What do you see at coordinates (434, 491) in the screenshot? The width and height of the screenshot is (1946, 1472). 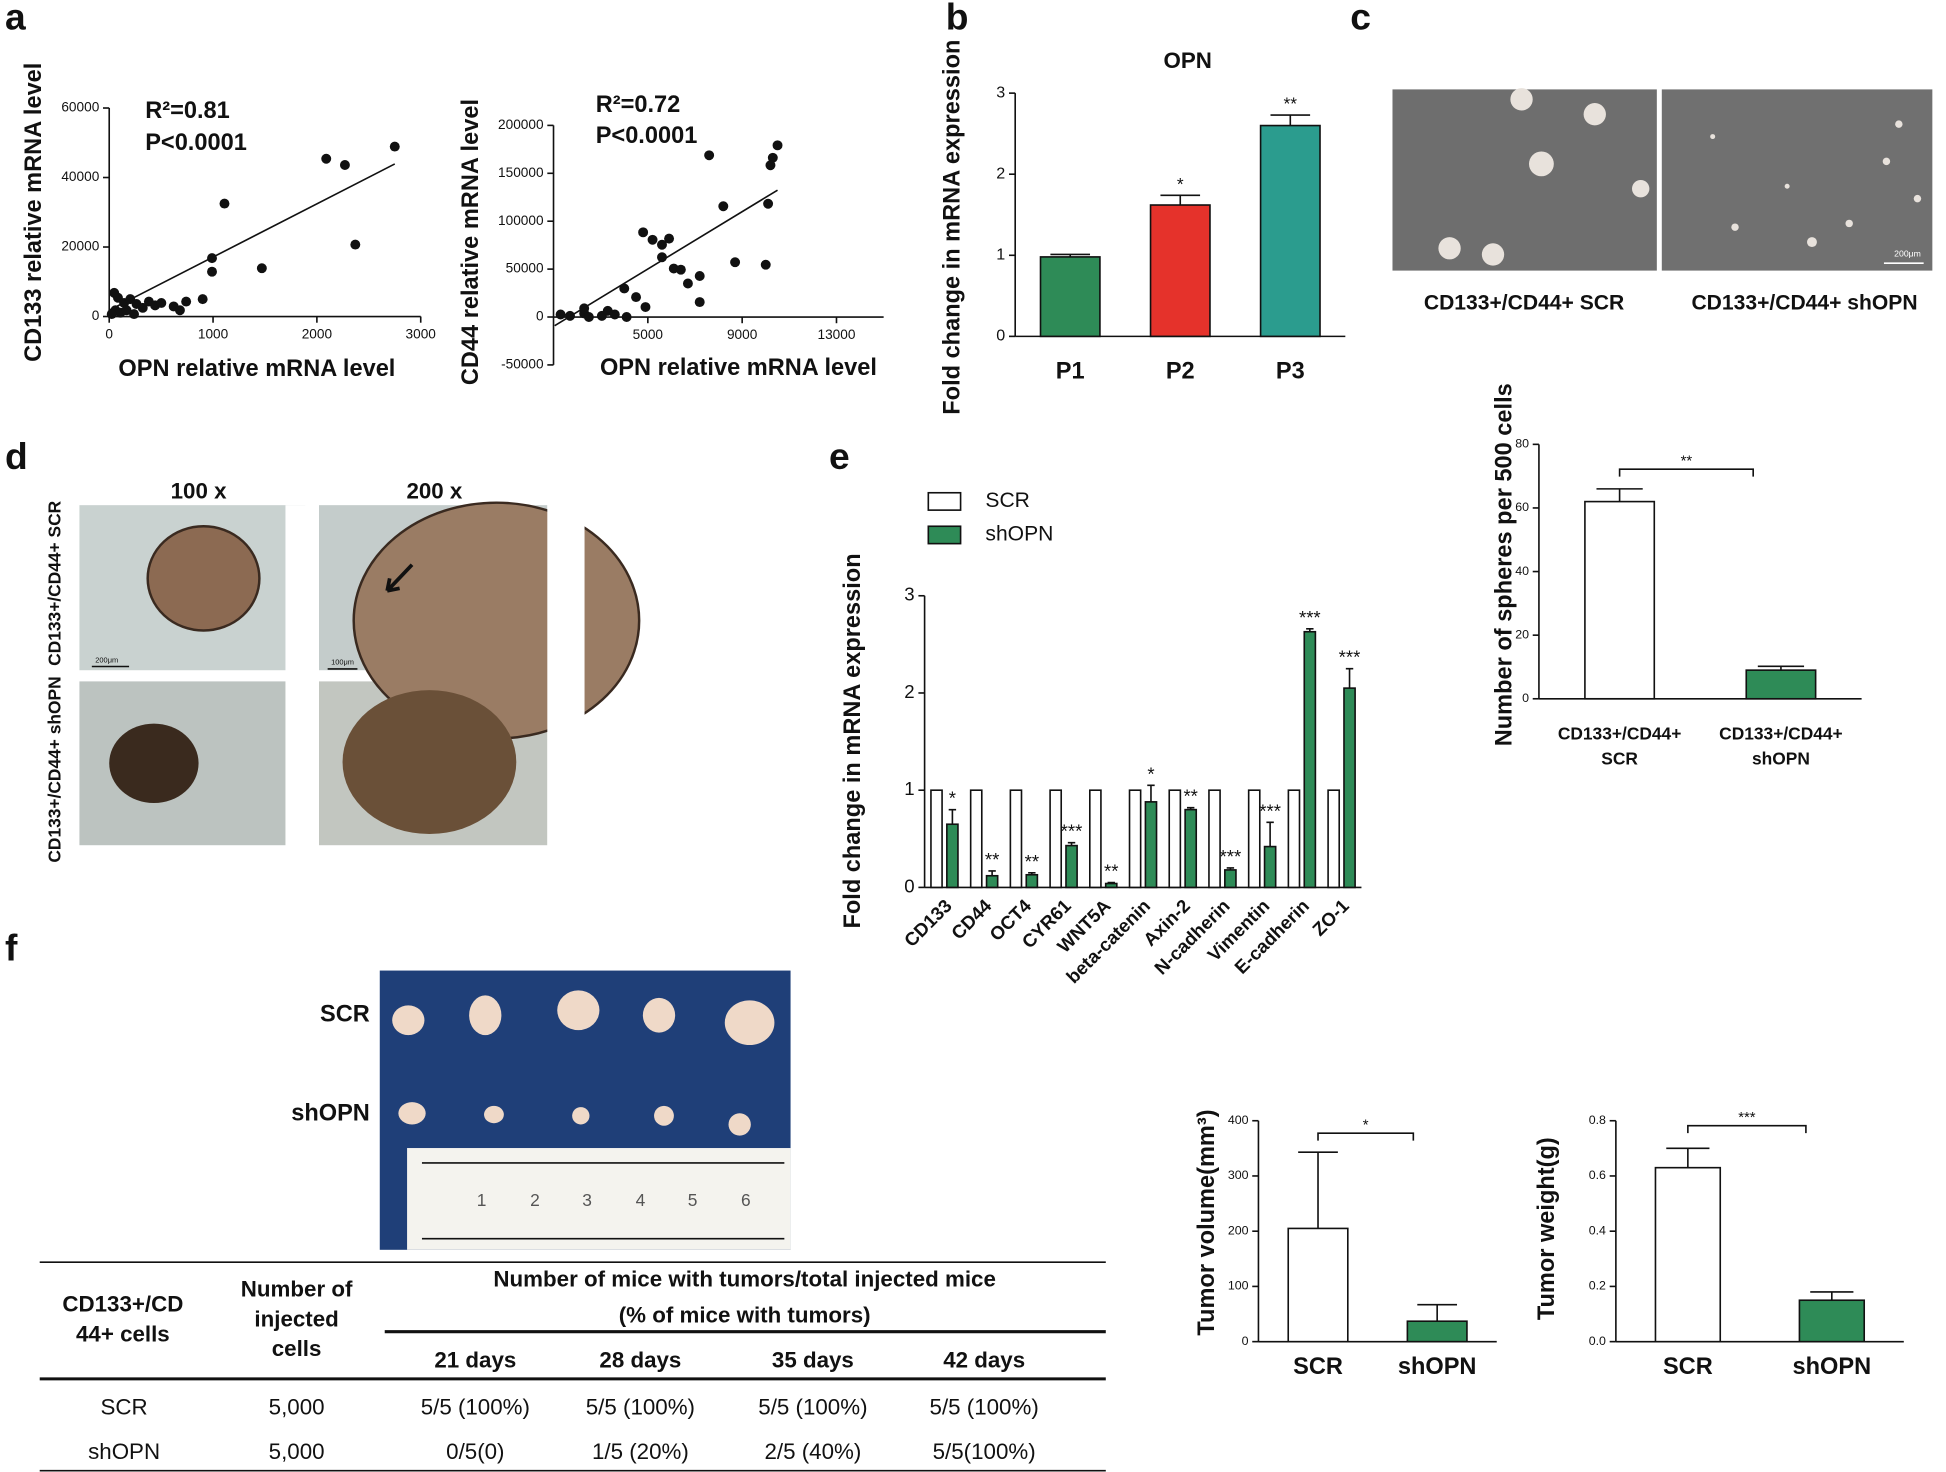 I see `column-label: 200 x` at bounding box center [434, 491].